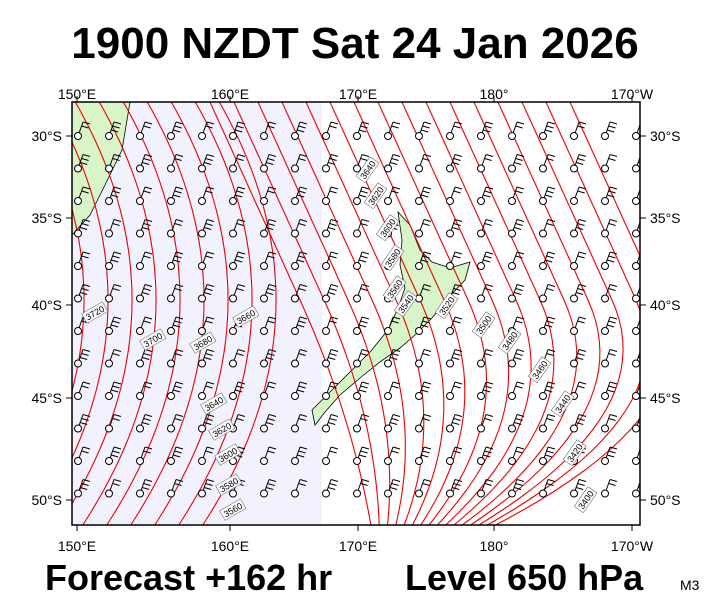  I want to click on lon-label-top: 160°E, so click(230, 94).